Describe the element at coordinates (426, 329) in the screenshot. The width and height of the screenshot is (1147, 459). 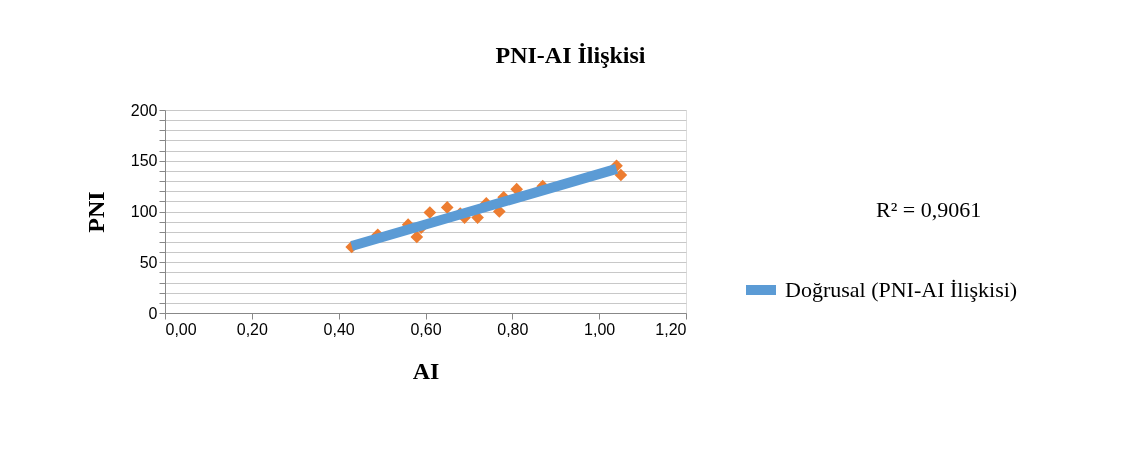
I see `x-tick-label: 0,60` at that location.